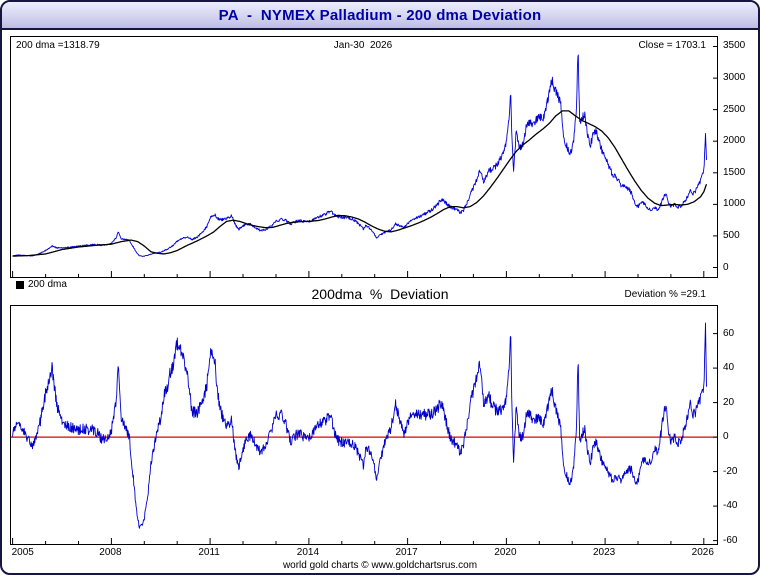 Image resolution: width=760 pixels, height=575 pixels. What do you see at coordinates (734, 46) in the screenshot?
I see `price-axis-label: 3500` at bounding box center [734, 46].